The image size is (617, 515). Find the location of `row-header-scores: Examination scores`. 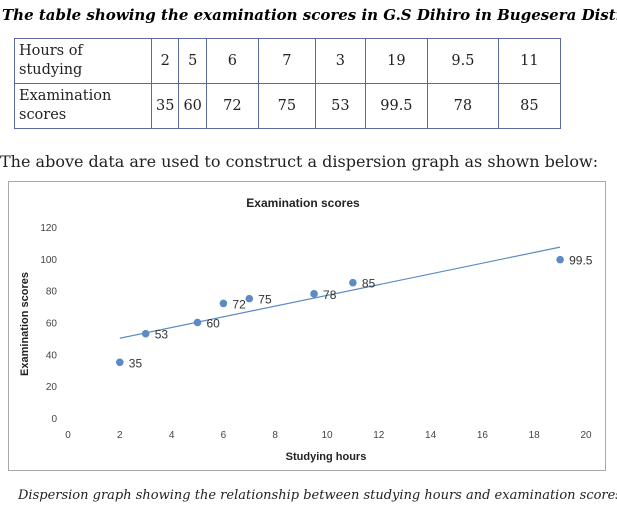

row-header-scores: Examination scores is located at coordinates (83, 106).